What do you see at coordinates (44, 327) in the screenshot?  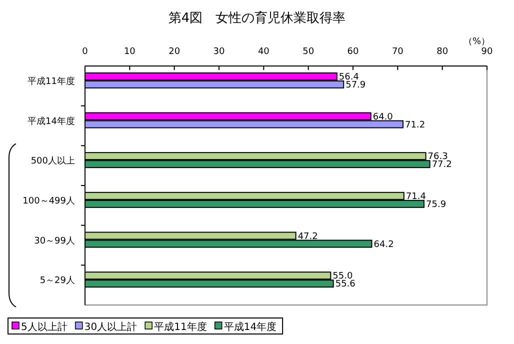 I see `legend-label: 5人以上計` at bounding box center [44, 327].